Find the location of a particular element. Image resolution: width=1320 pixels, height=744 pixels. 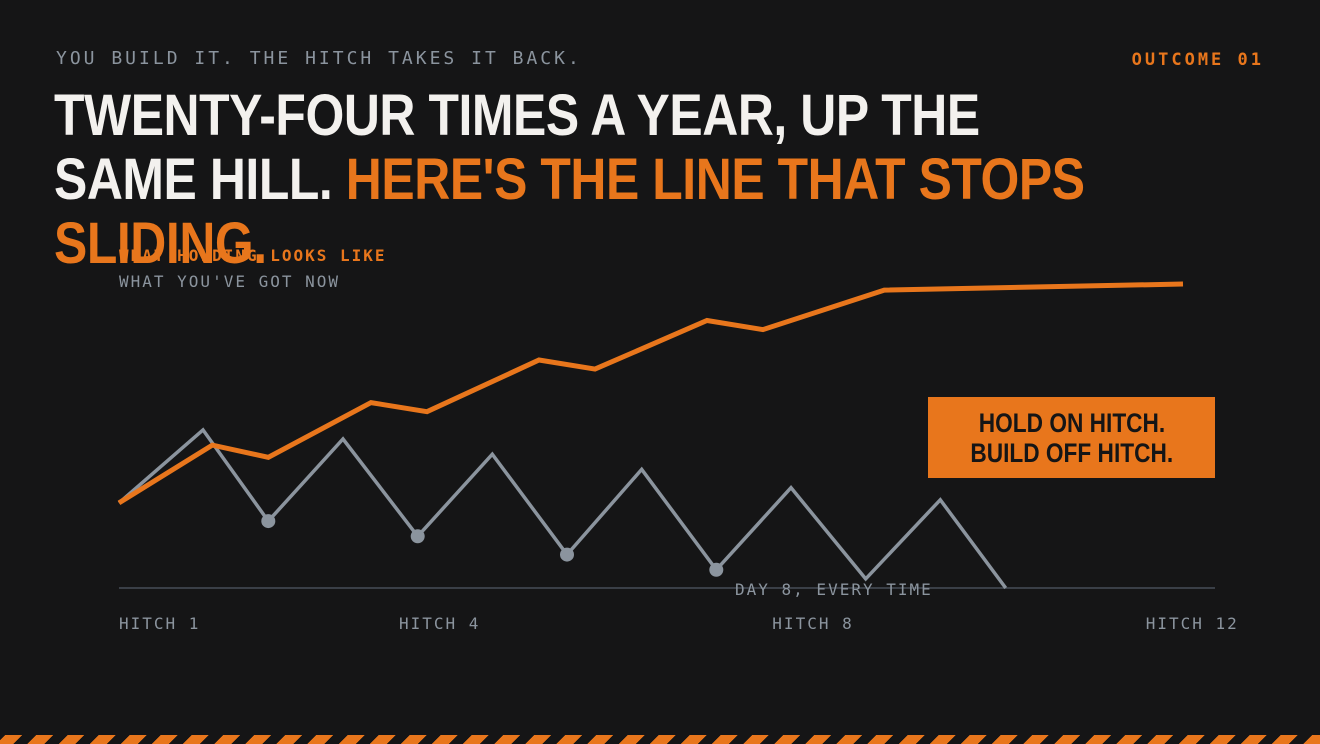

outcome-tag: OUTCOME 01 is located at coordinates (1197, 60).